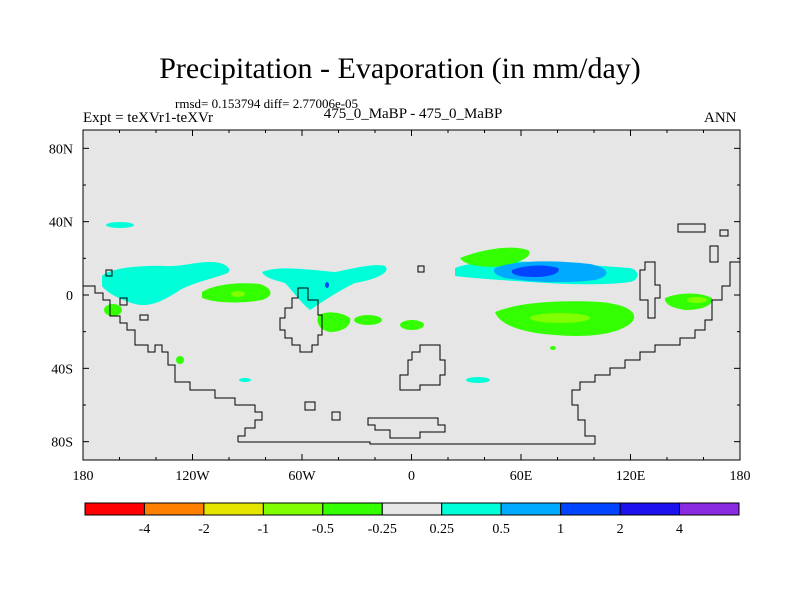 Image resolution: width=800 pixels, height=600 pixels. I want to click on colorbar-label: -0.25, so click(382, 529).